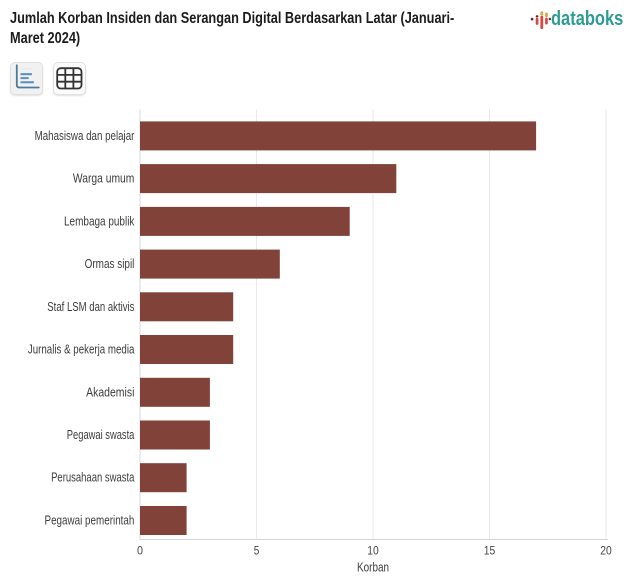  I want to click on svg-text: Jurnalis & pekerja media, so click(81, 349).